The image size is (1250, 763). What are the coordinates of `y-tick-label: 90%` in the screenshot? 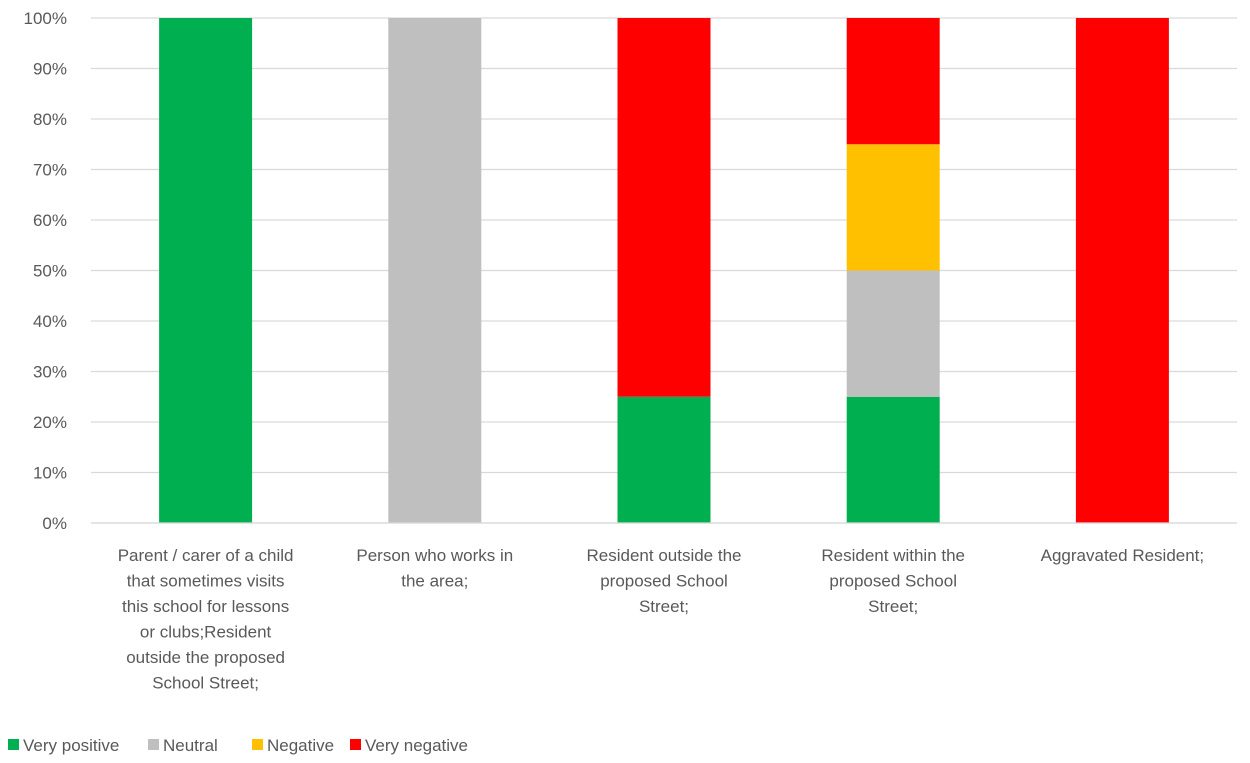 It's located at (50, 69).